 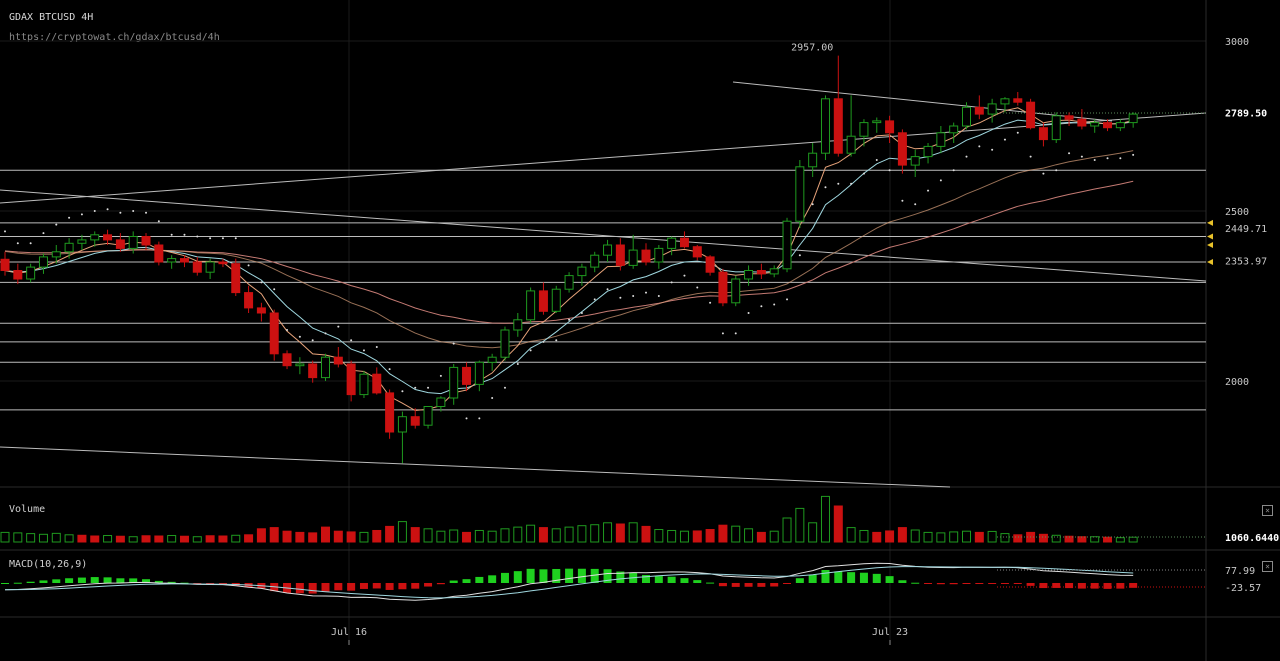 What do you see at coordinates (603, 235) in the screenshot?
I see `trend-line` at bounding box center [603, 235].